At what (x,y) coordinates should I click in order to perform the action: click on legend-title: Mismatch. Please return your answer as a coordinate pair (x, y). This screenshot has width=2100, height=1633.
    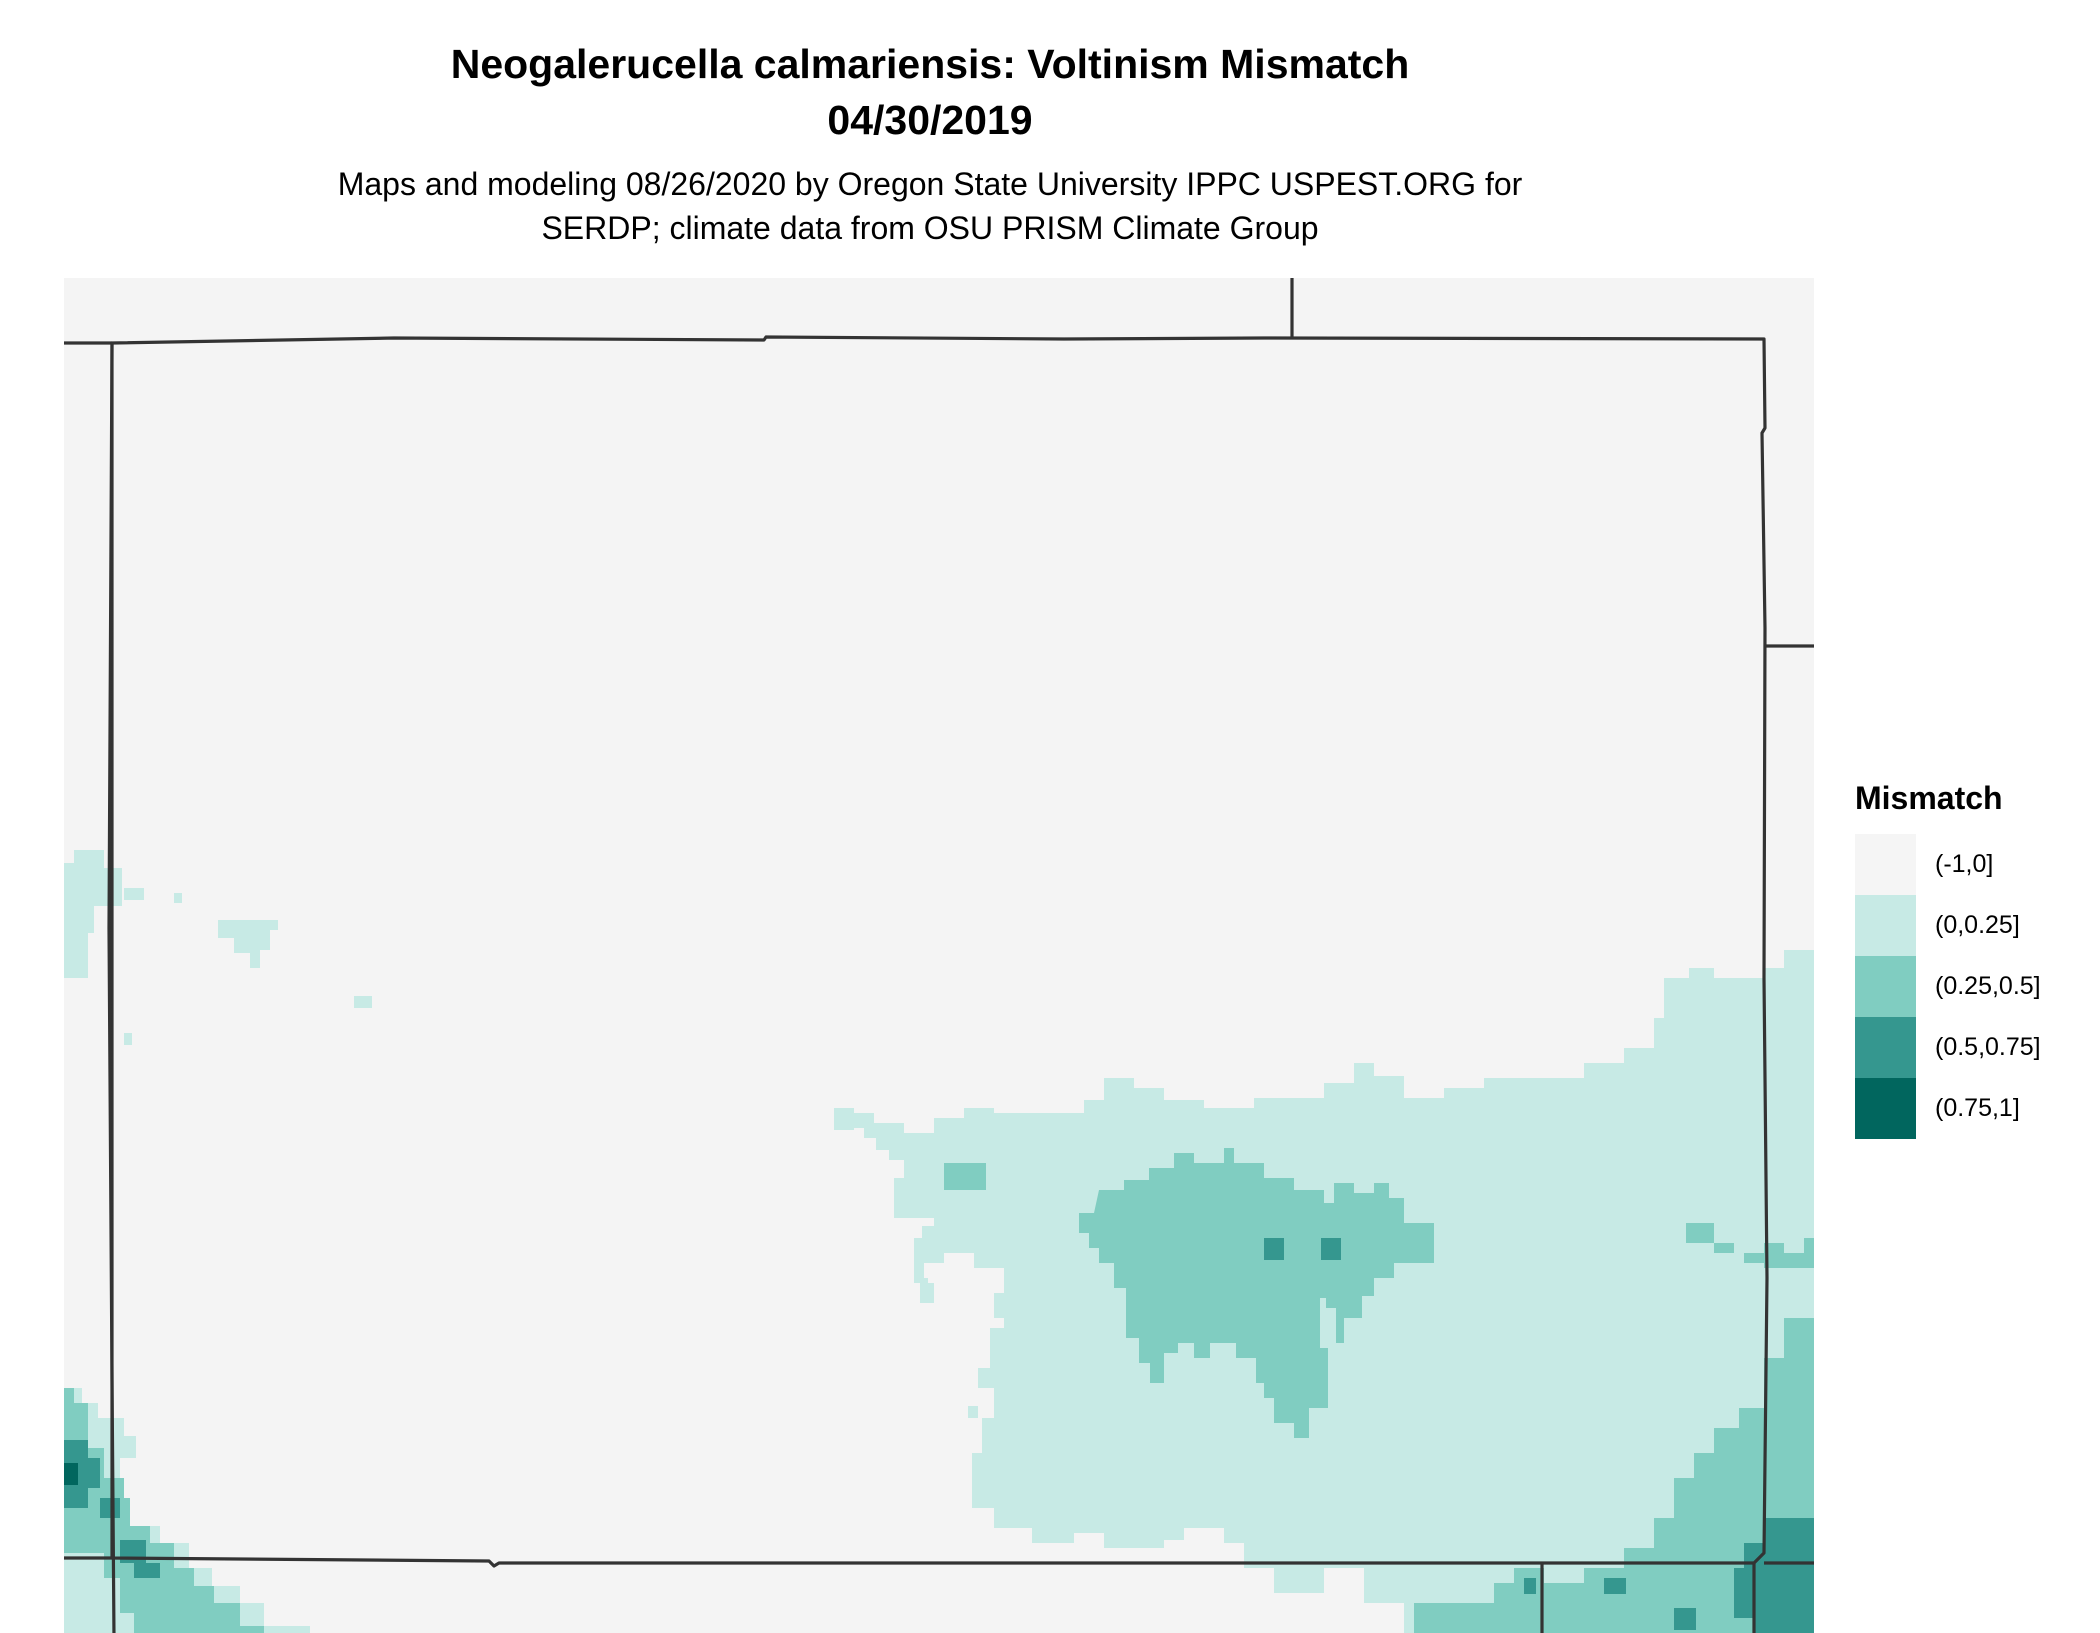
    Looking at the image, I should click on (1929, 798).